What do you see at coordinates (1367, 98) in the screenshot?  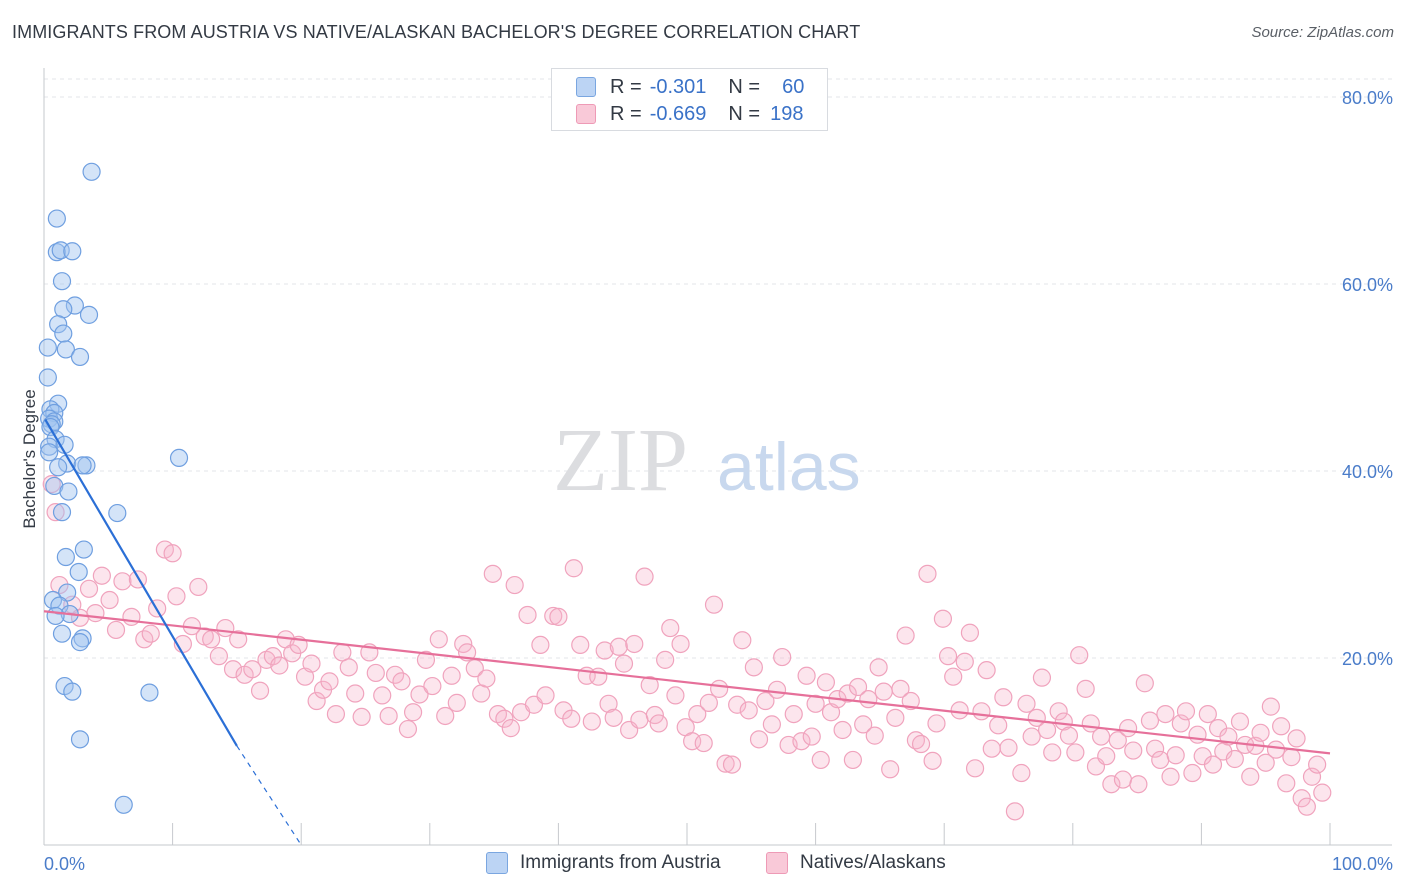 I see `y-tick-label: 80.0%` at bounding box center [1367, 98].